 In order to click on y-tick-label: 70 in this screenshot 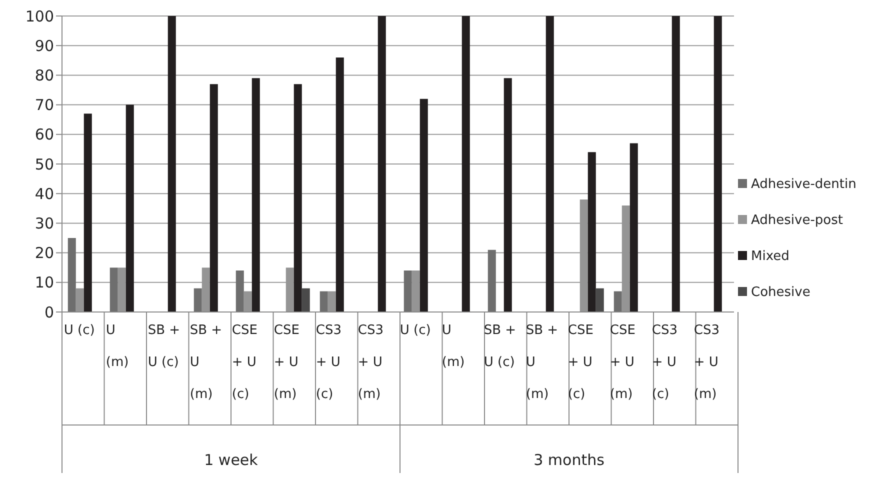, I will do `click(44, 105)`.